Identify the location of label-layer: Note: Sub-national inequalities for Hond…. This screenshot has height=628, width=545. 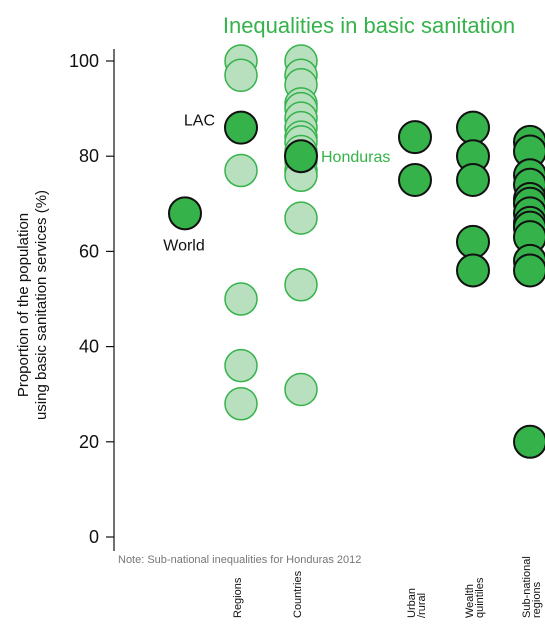
(330, 586).